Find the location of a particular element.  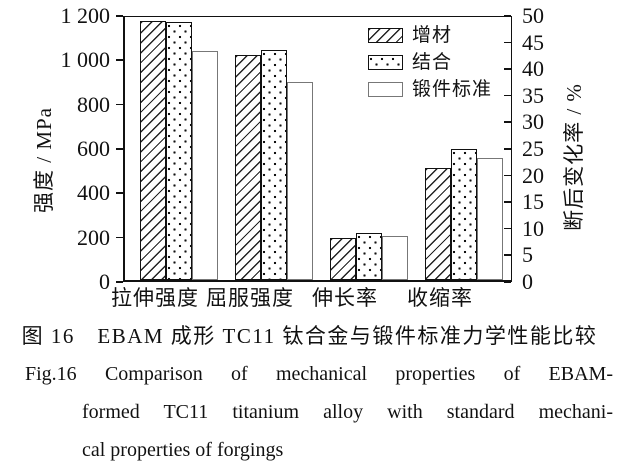

right-axis-tick-label: 50 is located at coordinates (533, 15).